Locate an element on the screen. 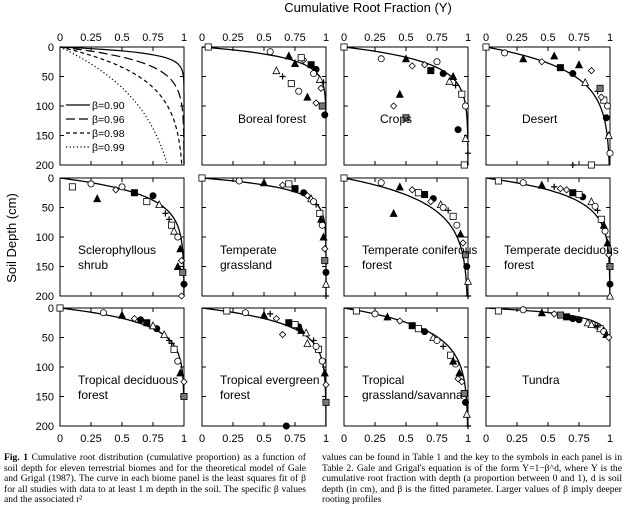 The image size is (626, 515). y-tick-label: 100 is located at coordinates (45, 368).